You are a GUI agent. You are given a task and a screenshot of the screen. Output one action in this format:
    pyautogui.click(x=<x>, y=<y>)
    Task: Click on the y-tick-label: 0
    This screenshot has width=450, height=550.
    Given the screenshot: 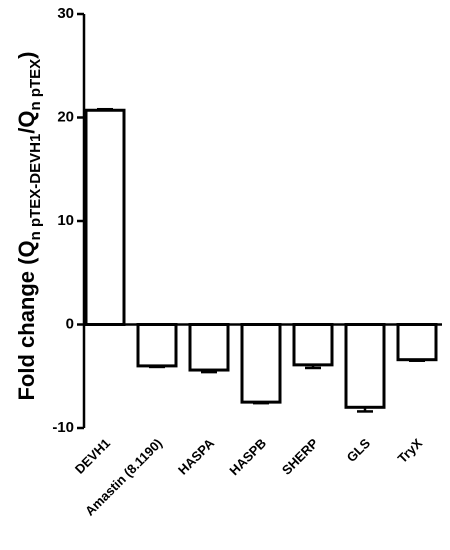 What is the action you would take?
    pyautogui.click(x=70, y=323)
    